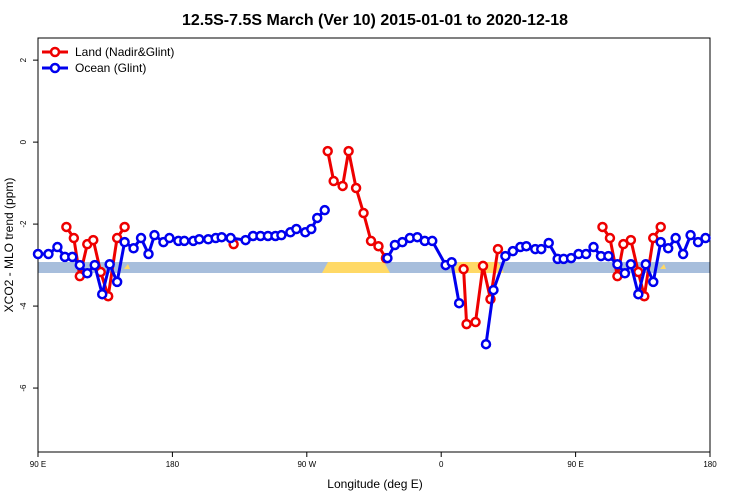 The height and width of the screenshot is (500, 750). Describe the element at coordinates (9, 245) in the screenshot. I see `y-axis-label: XCO2 - MLO trend (ppm)` at that location.